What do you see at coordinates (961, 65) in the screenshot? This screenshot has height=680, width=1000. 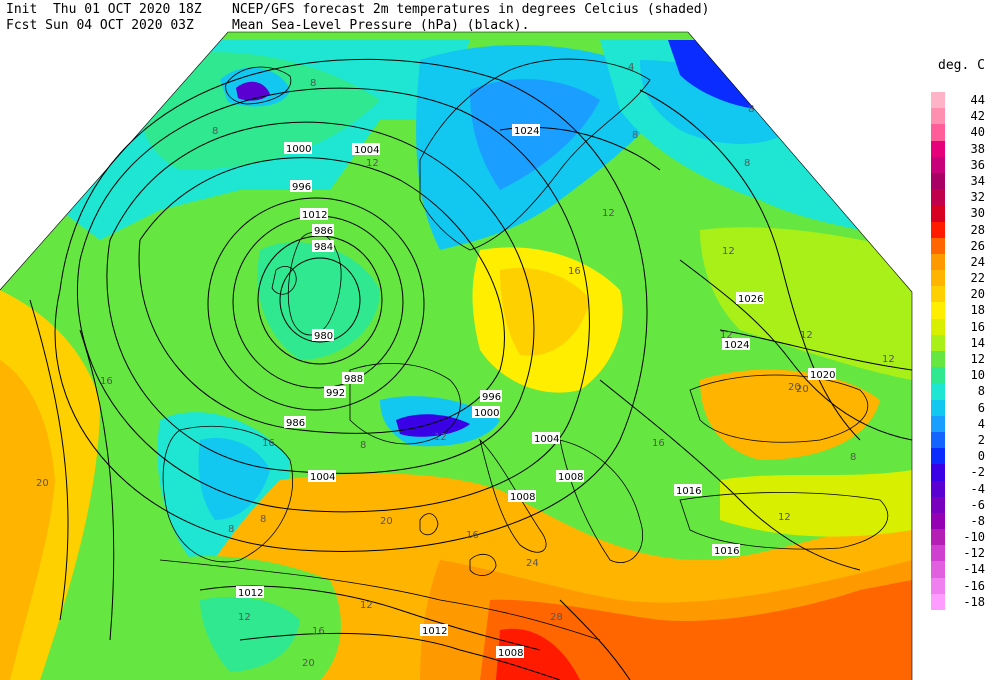 I see `legend-title: deg. C` at bounding box center [961, 65].